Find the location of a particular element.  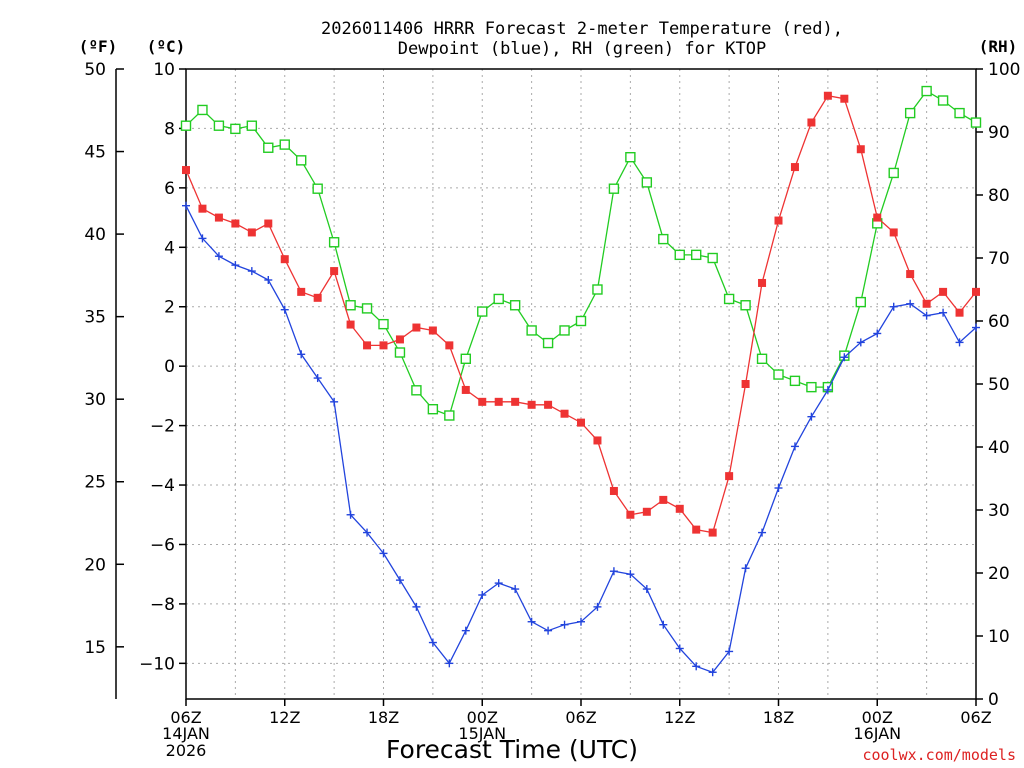

fahrenheit-unit-label: (ºF) is located at coordinates (98, 46).